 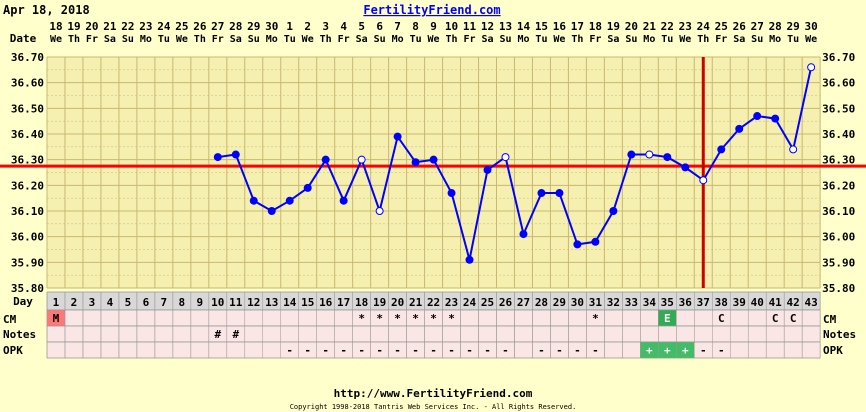 What do you see at coordinates (217, 26) in the screenshot?
I see `date-label: 27` at bounding box center [217, 26].